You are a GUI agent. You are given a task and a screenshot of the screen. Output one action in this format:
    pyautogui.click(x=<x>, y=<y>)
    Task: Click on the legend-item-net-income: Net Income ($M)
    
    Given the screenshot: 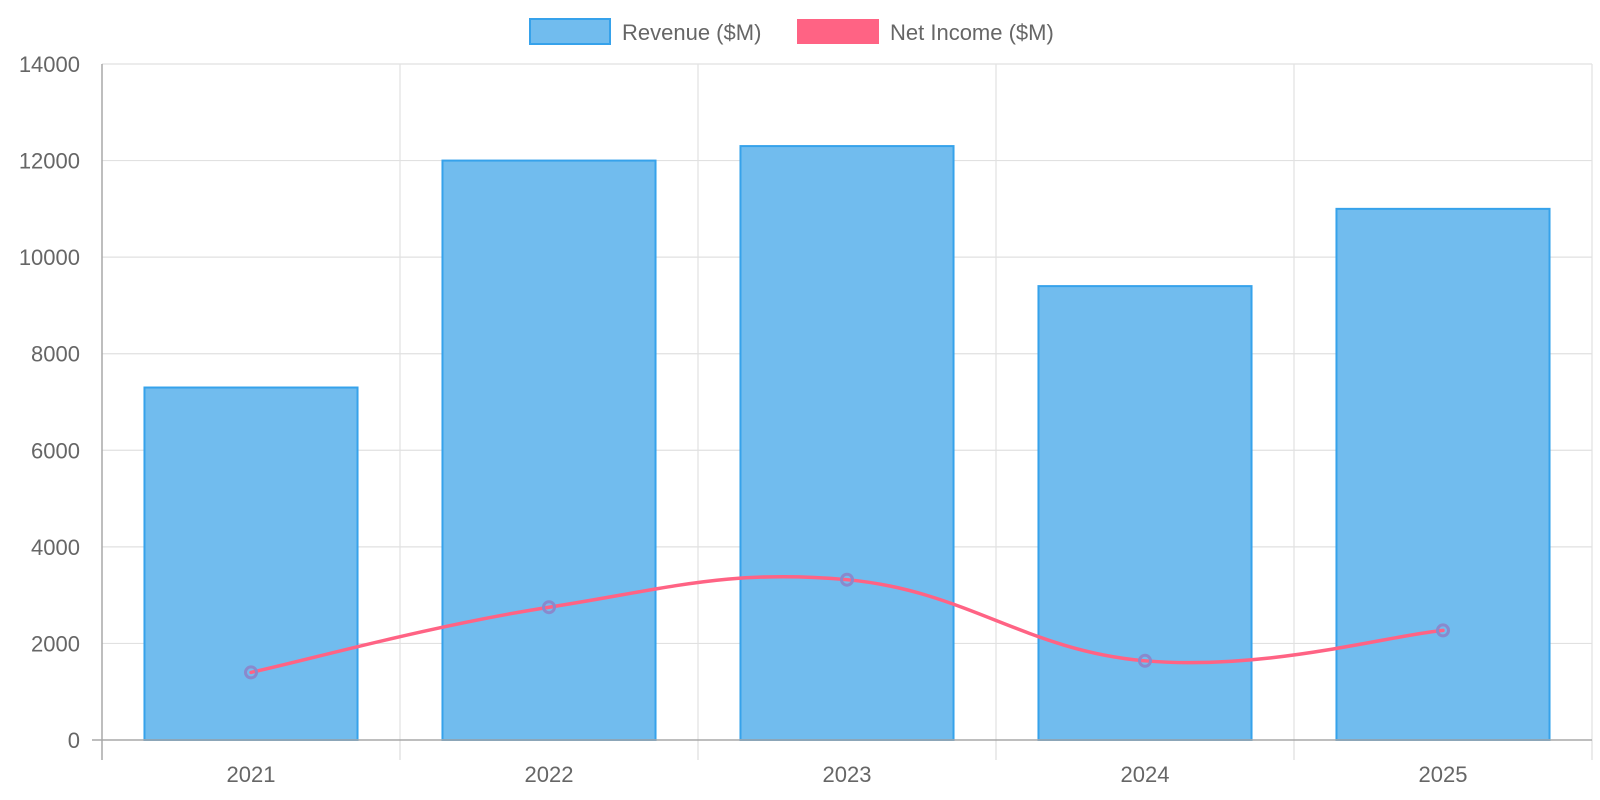 What is the action you would take?
    pyautogui.click(x=925, y=32)
    